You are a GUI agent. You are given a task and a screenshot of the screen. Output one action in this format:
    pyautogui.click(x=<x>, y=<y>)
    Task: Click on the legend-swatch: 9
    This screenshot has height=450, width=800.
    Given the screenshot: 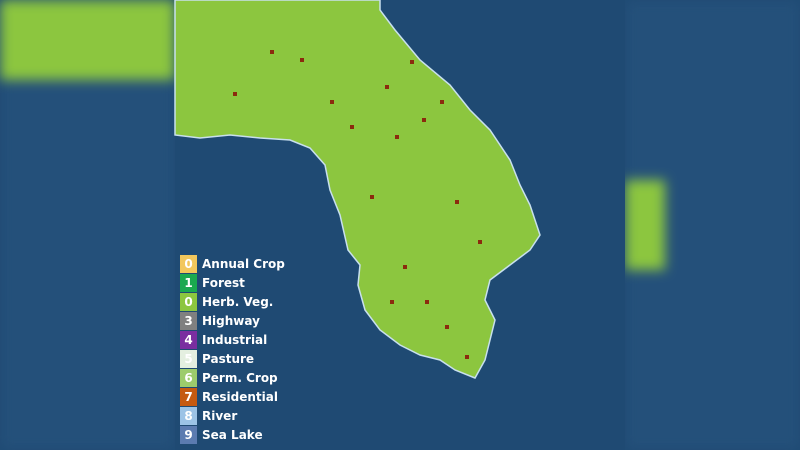 What is the action you would take?
    pyautogui.click(x=188, y=434)
    